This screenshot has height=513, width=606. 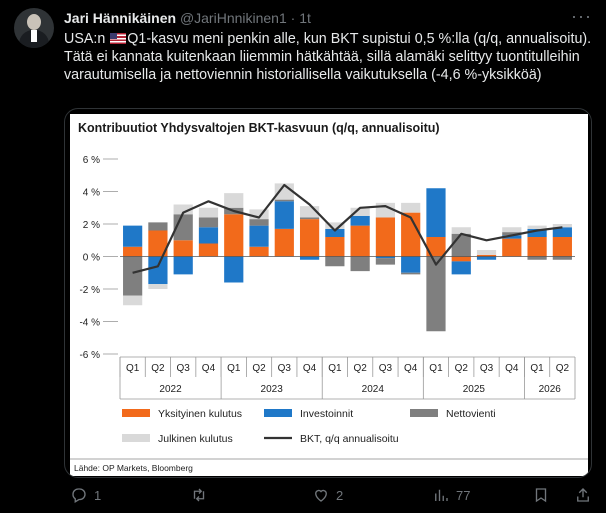 I want to click on year-label: 2024, so click(x=373, y=389).